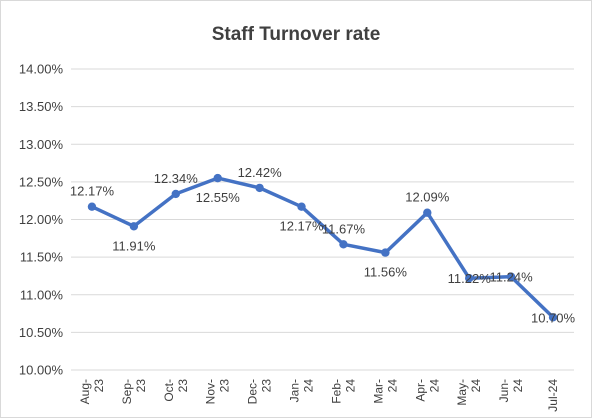 Image resolution: width=592 pixels, height=419 pixels. I want to click on x-tick-line: Dec-, so click(253, 391).